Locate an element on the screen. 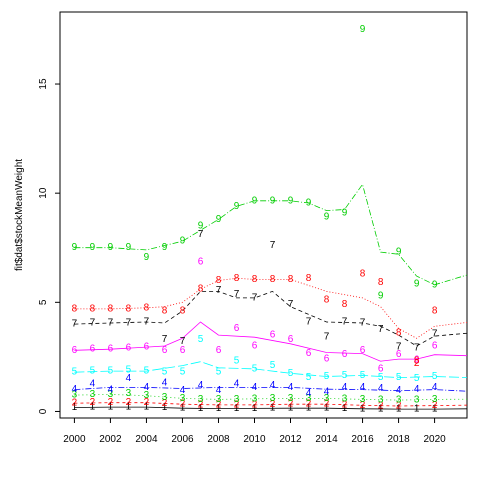 Image resolution: width=480 pixels, height=480 pixels. series-2-line is located at coordinates (270, 404).